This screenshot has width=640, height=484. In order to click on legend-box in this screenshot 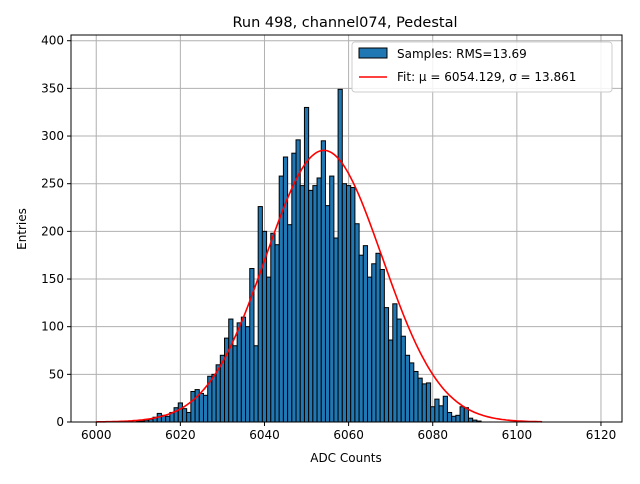, I will do `click(482, 67)`.